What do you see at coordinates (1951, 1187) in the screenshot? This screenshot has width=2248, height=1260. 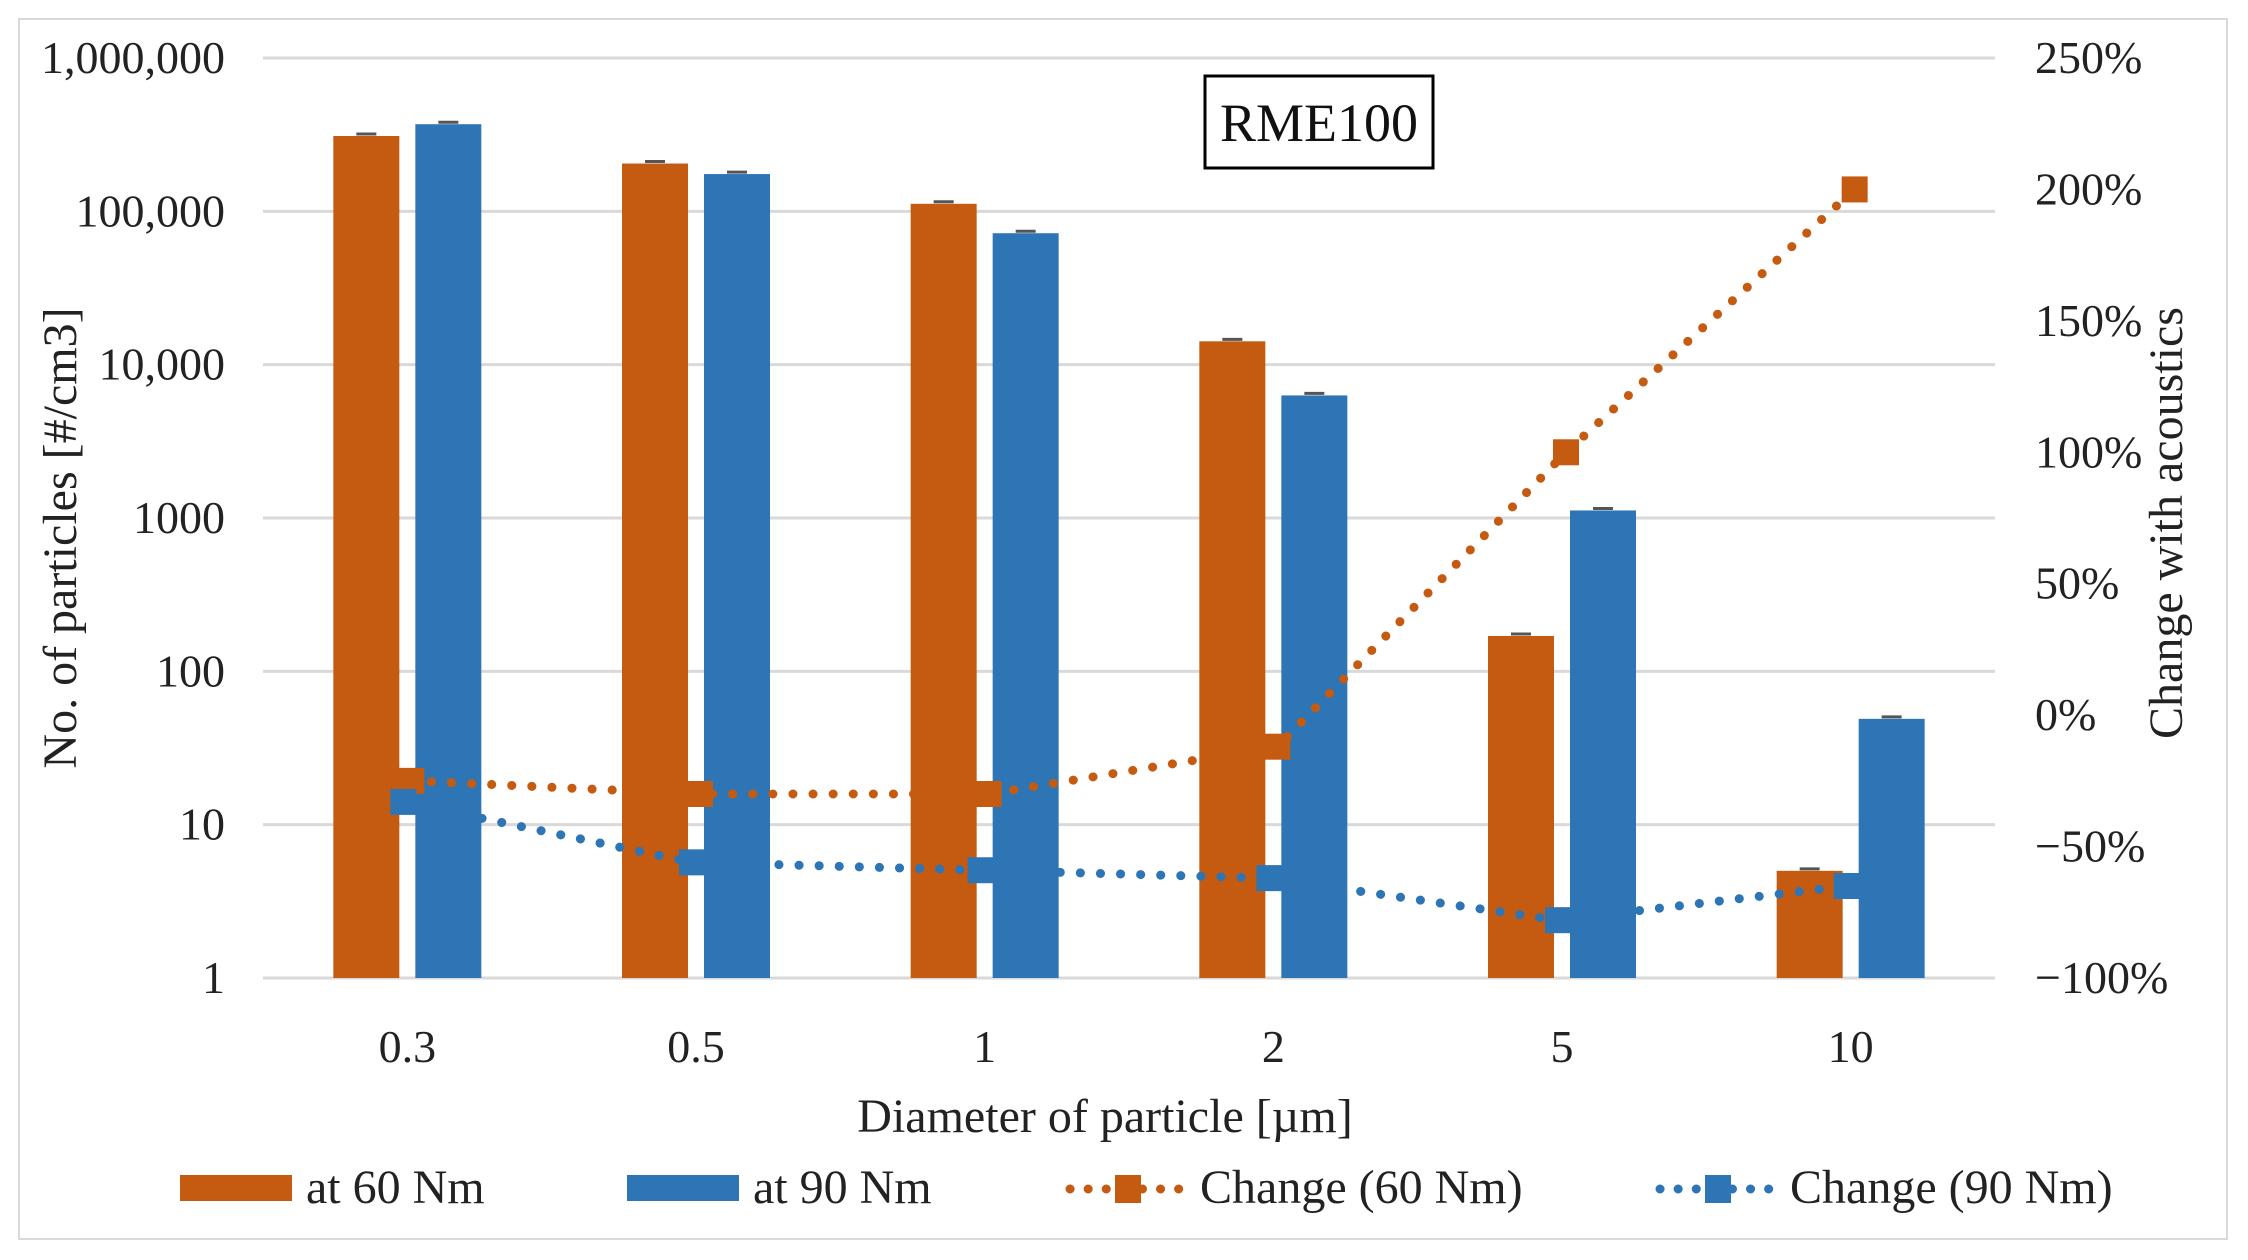 I see `legend-label-change-90-nm: Change (90 Nm)` at bounding box center [1951, 1187].